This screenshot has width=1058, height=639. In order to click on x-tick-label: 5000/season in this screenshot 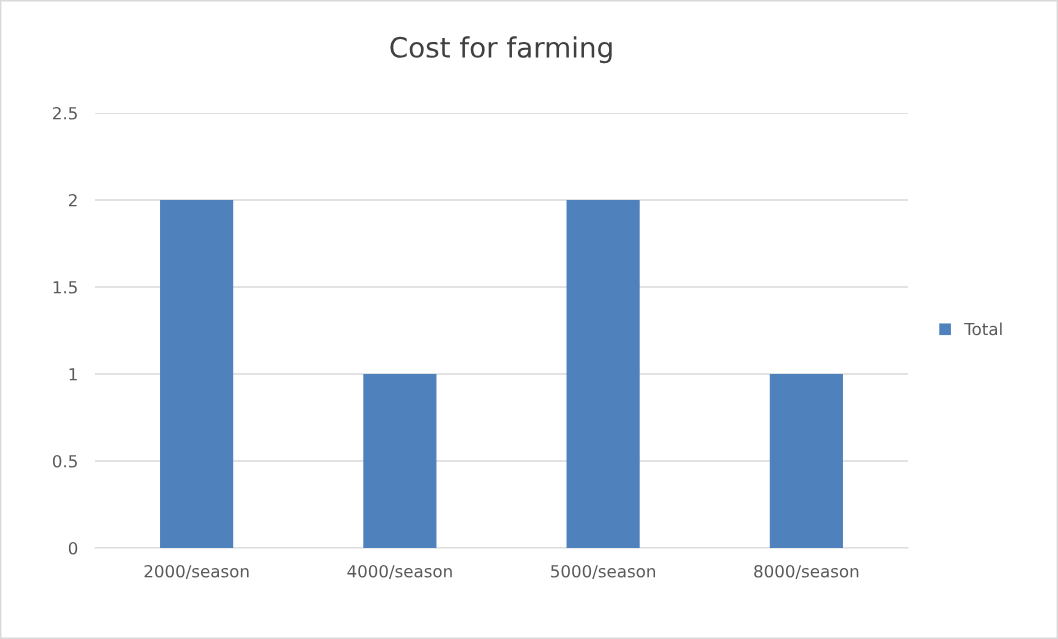, I will do `click(603, 571)`.